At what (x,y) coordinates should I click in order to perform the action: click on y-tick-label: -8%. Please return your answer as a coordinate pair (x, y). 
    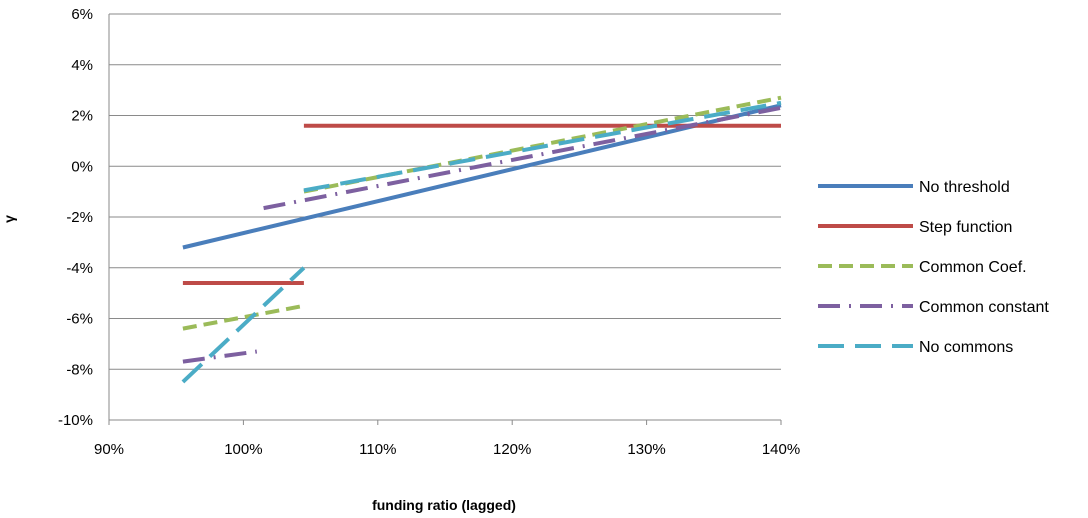
    Looking at the image, I should click on (79, 369).